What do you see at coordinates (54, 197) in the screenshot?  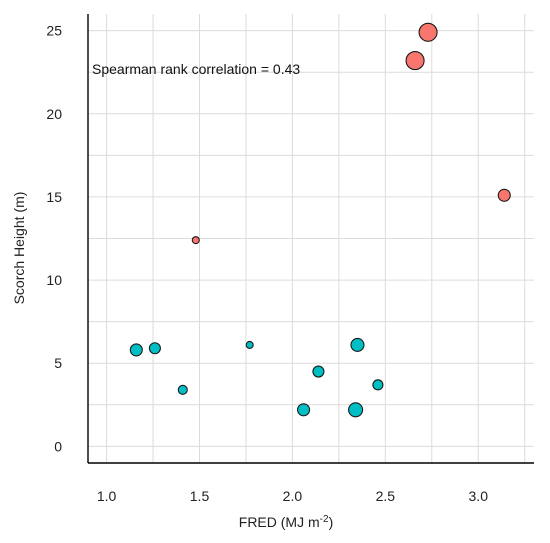 I see `y-tick-label: 15` at bounding box center [54, 197].